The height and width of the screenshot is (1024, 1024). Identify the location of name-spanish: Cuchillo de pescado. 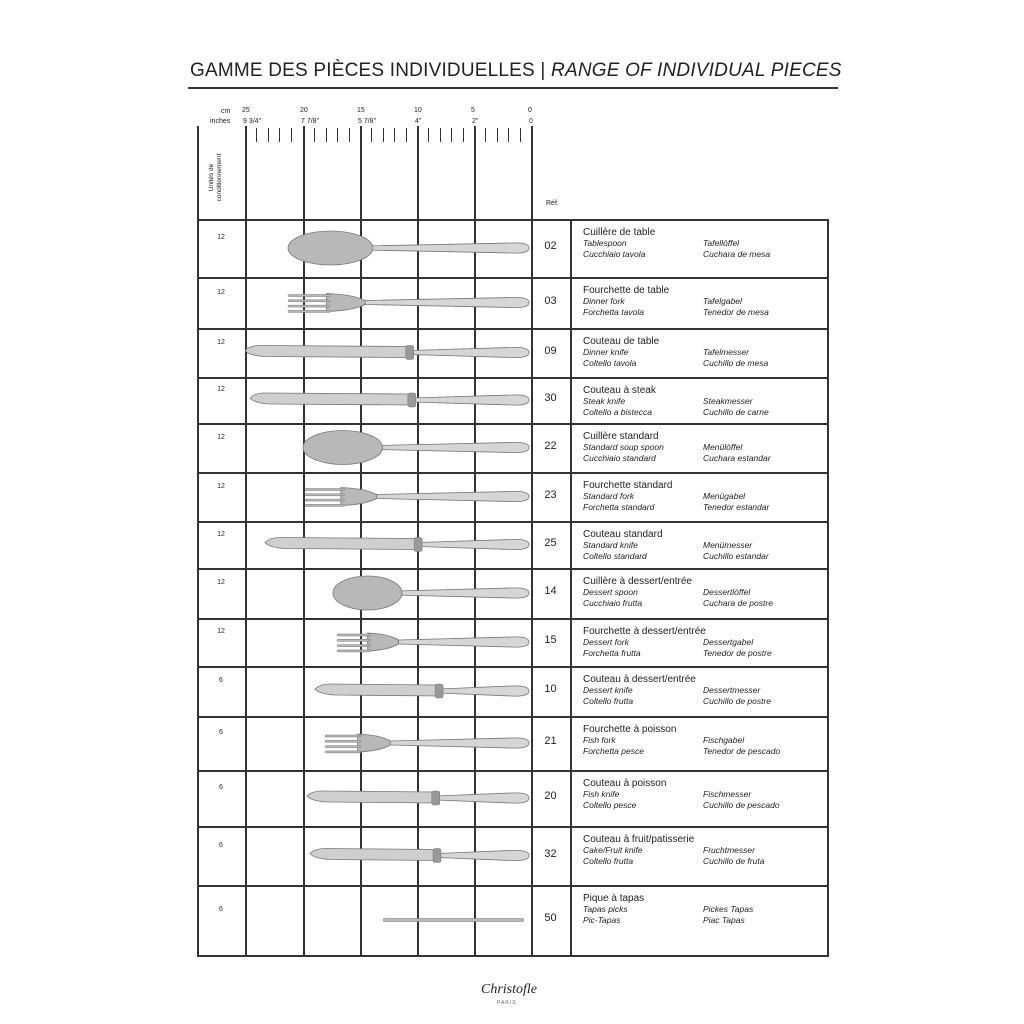
(741, 805).